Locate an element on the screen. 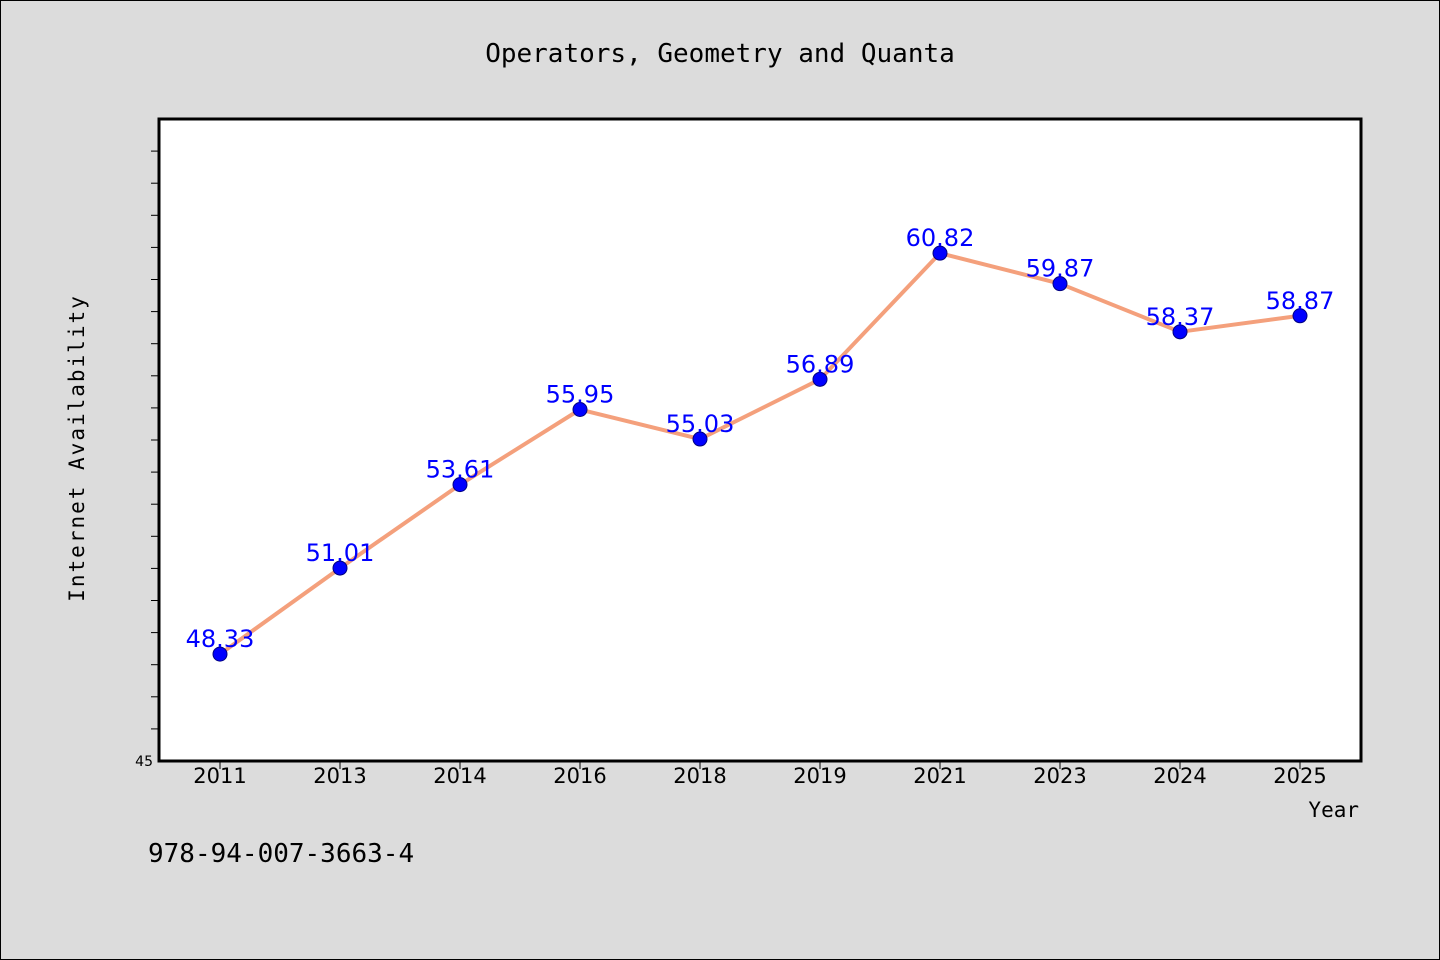 The image size is (1440, 960). x-tick-label: 2023 is located at coordinates (1059, 776).